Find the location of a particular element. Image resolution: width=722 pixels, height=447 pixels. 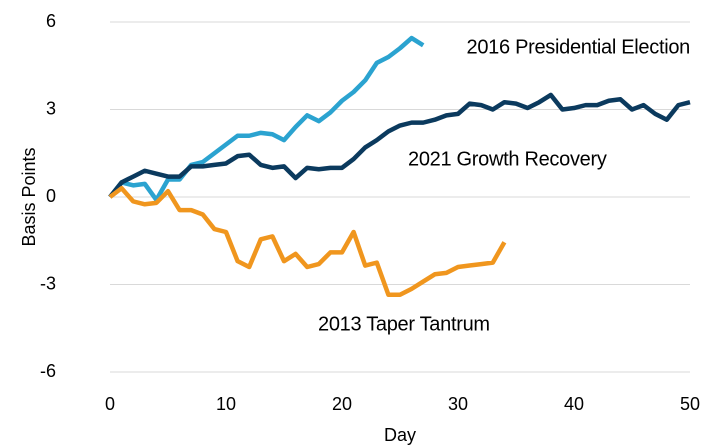

y-axis-title: Basis Points is located at coordinates (29, 196).